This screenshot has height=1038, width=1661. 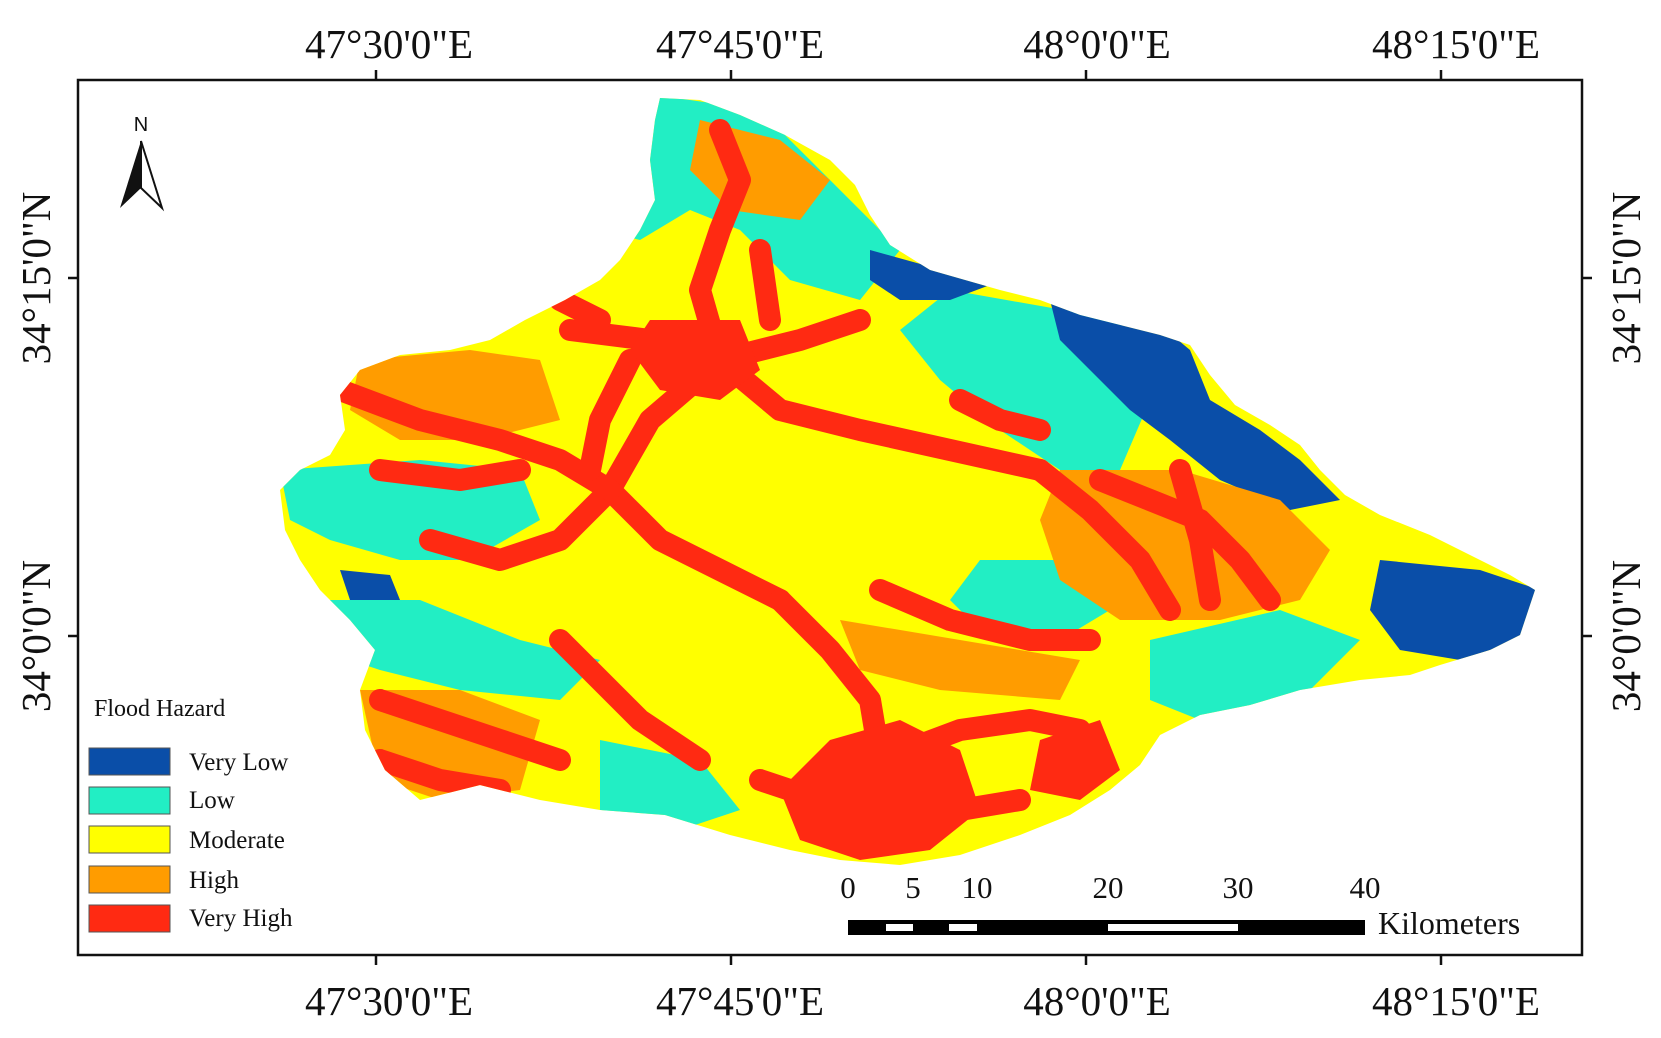 What do you see at coordinates (212, 800) in the screenshot?
I see `legend-label-low: Low` at bounding box center [212, 800].